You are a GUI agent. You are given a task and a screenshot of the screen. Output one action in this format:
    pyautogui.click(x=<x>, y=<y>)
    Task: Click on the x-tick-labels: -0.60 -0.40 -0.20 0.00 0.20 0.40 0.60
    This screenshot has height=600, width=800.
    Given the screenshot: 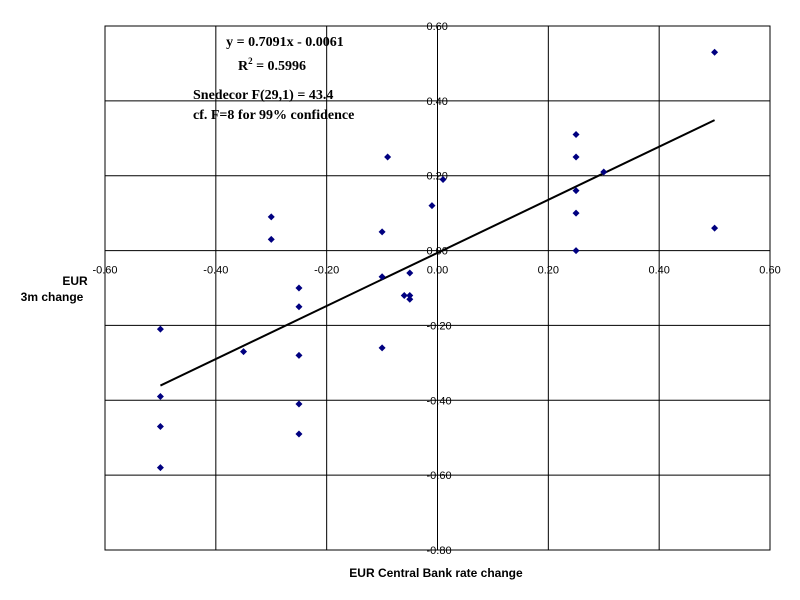 What is the action you would take?
    pyautogui.click(x=436, y=271)
    